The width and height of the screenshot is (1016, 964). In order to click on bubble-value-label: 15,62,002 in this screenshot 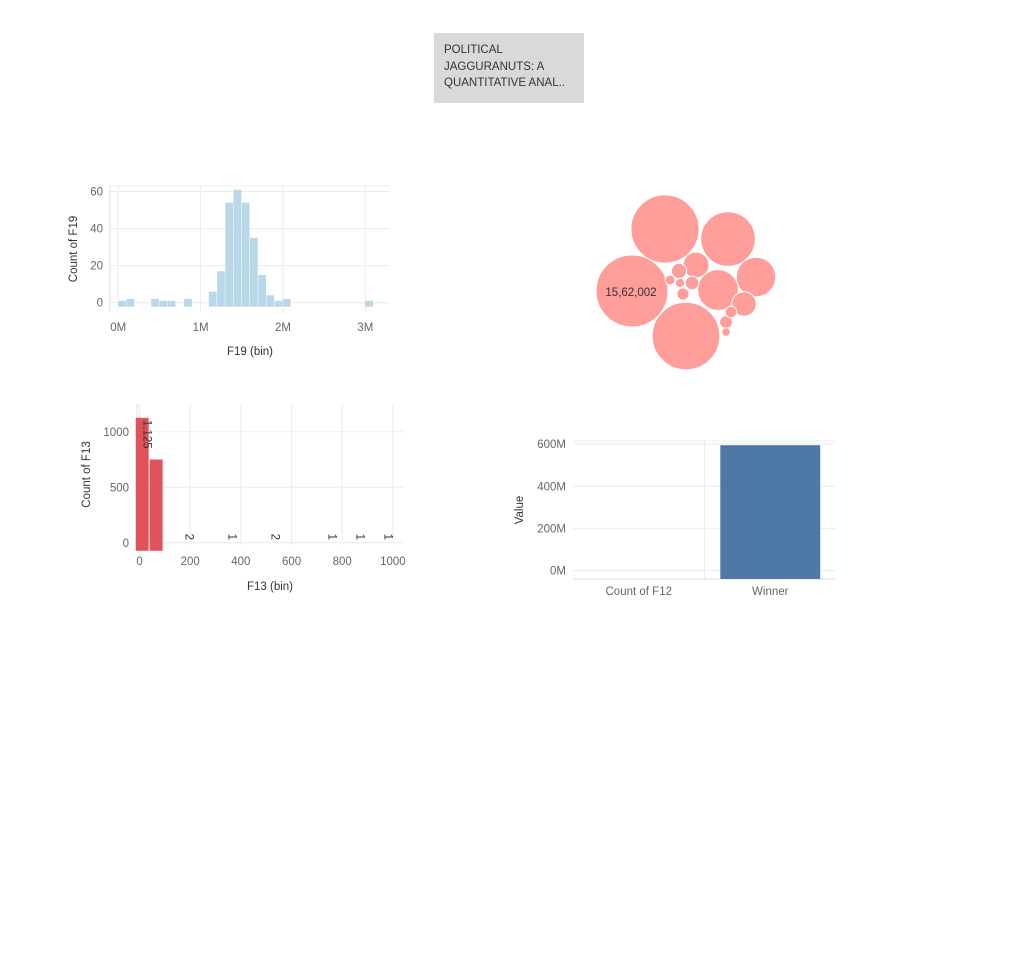, I will do `click(630, 293)`.